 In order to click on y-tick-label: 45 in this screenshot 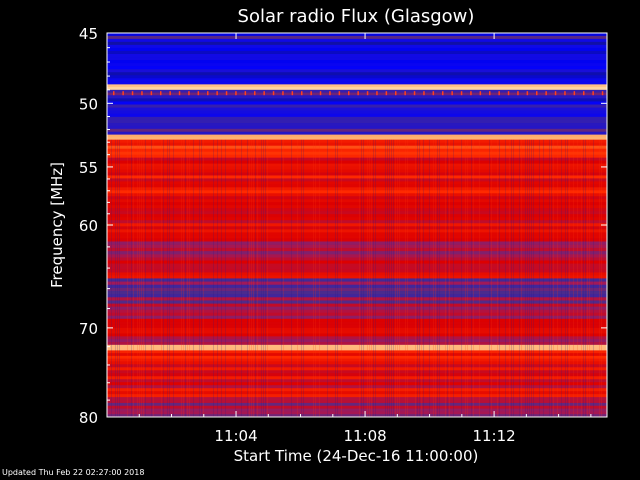, I will do `click(88, 34)`.